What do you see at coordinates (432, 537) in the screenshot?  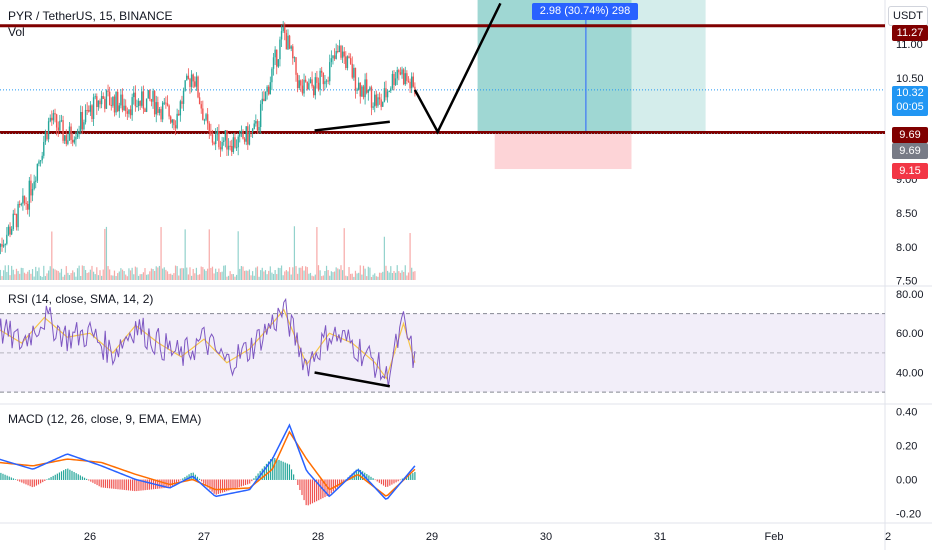 I see `time-tick-label: 29` at bounding box center [432, 537].